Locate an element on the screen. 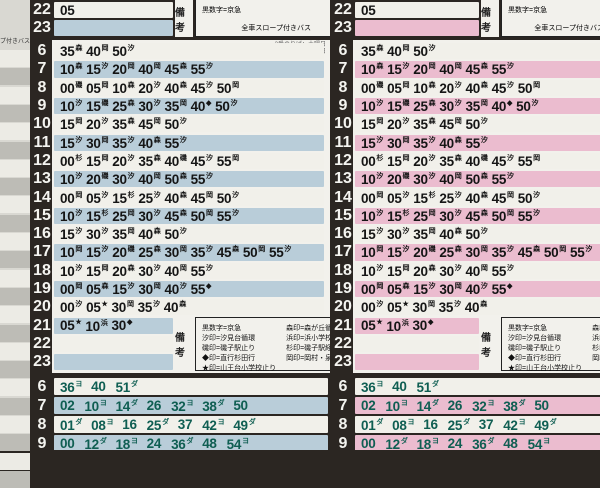 This screenshot has width=600, height=488. departure-time: 25汐 is located at coordinates (149, 198).